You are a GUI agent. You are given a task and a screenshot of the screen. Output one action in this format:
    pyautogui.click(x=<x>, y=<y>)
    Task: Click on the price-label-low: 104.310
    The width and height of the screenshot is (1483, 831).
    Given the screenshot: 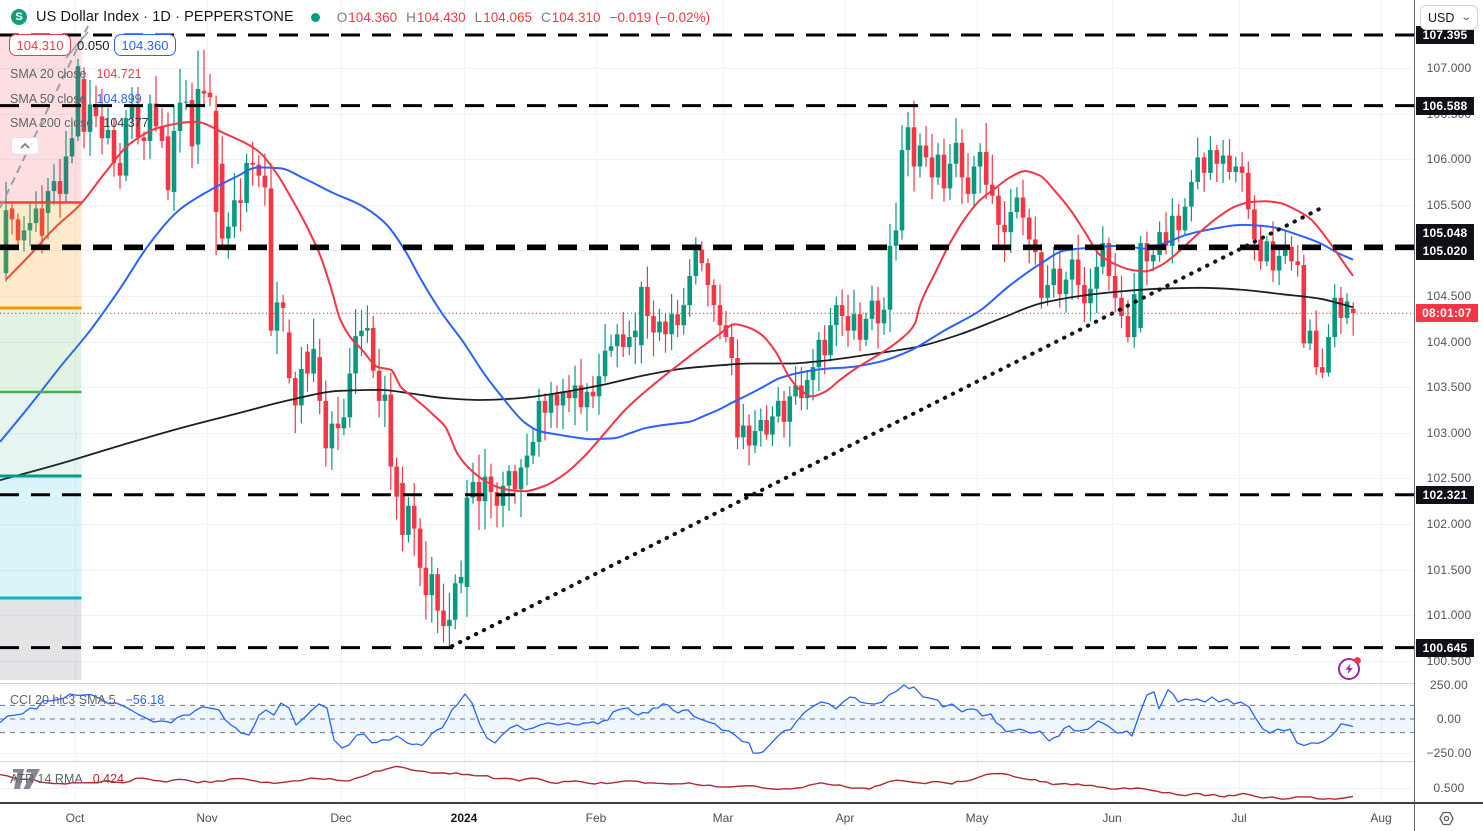 What is the action you would take?
    pyautogui.click(x=40, y=45)
    